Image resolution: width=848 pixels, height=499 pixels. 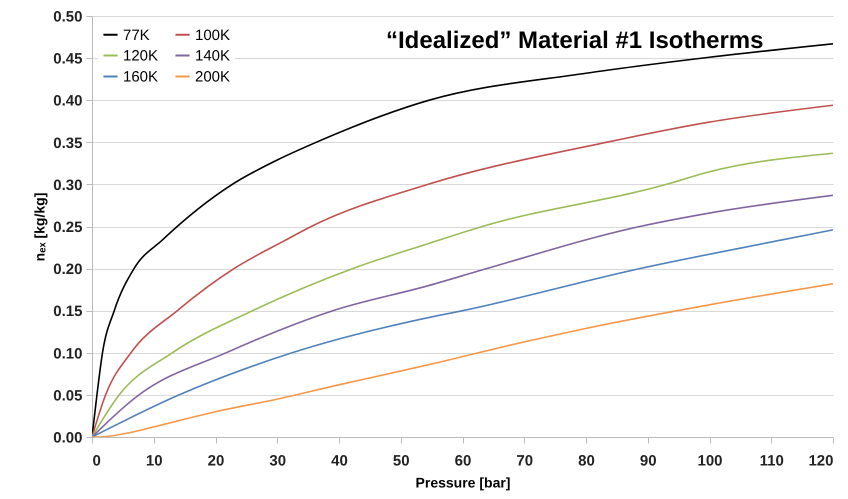 What do you see at coordinates (710, 461) in the screenshot?
I see `x-tick-label: 100` at bounding box center [710, 461].